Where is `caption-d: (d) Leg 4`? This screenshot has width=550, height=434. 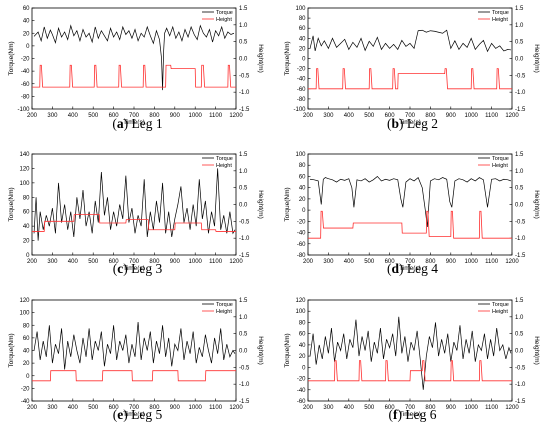
caption-d: (d) Leg 4 is located at coordinates (412, 268).